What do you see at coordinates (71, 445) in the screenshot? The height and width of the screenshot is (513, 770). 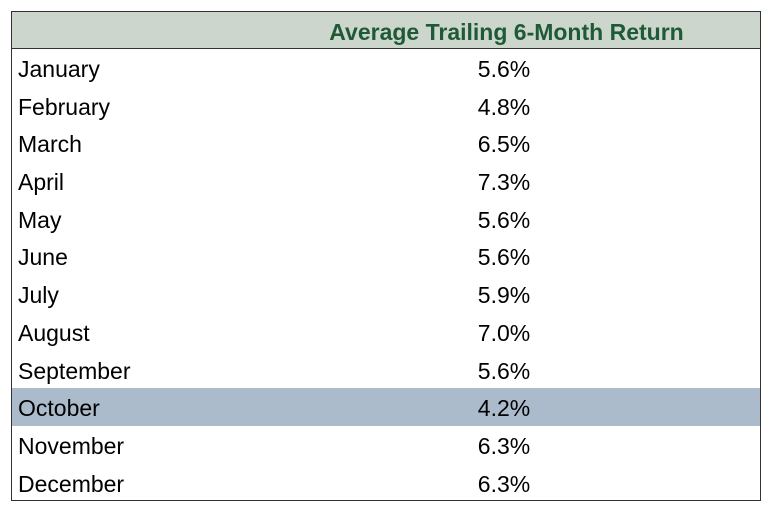 I see `month-label: November` at bounding box center [71, 445].